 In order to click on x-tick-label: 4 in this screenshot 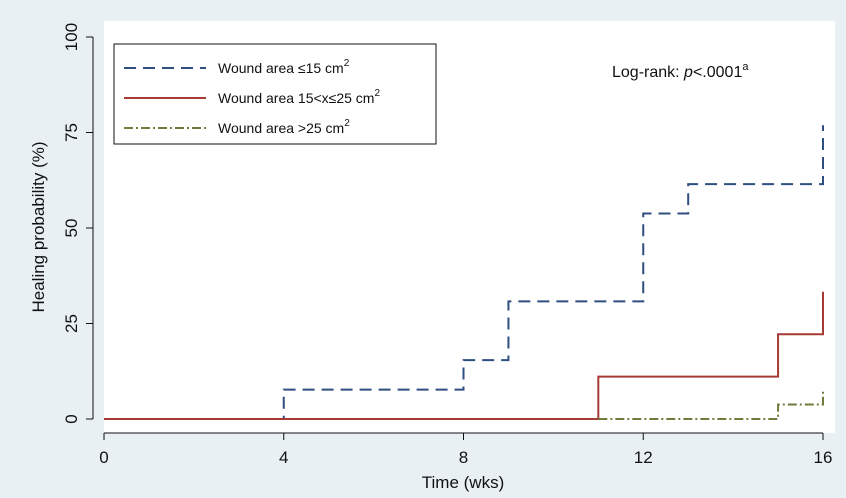, I will do `click(283, 457)`.